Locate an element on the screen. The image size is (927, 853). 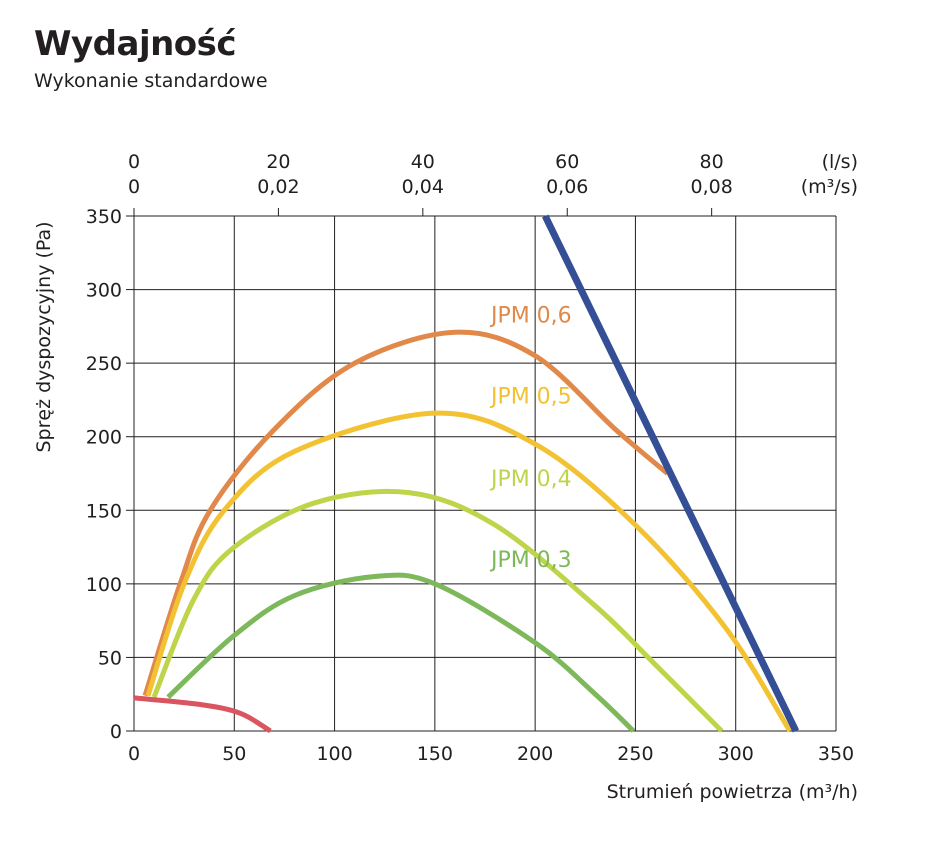
series-label: JPM 0,6 is located at coordinates (530, 316).